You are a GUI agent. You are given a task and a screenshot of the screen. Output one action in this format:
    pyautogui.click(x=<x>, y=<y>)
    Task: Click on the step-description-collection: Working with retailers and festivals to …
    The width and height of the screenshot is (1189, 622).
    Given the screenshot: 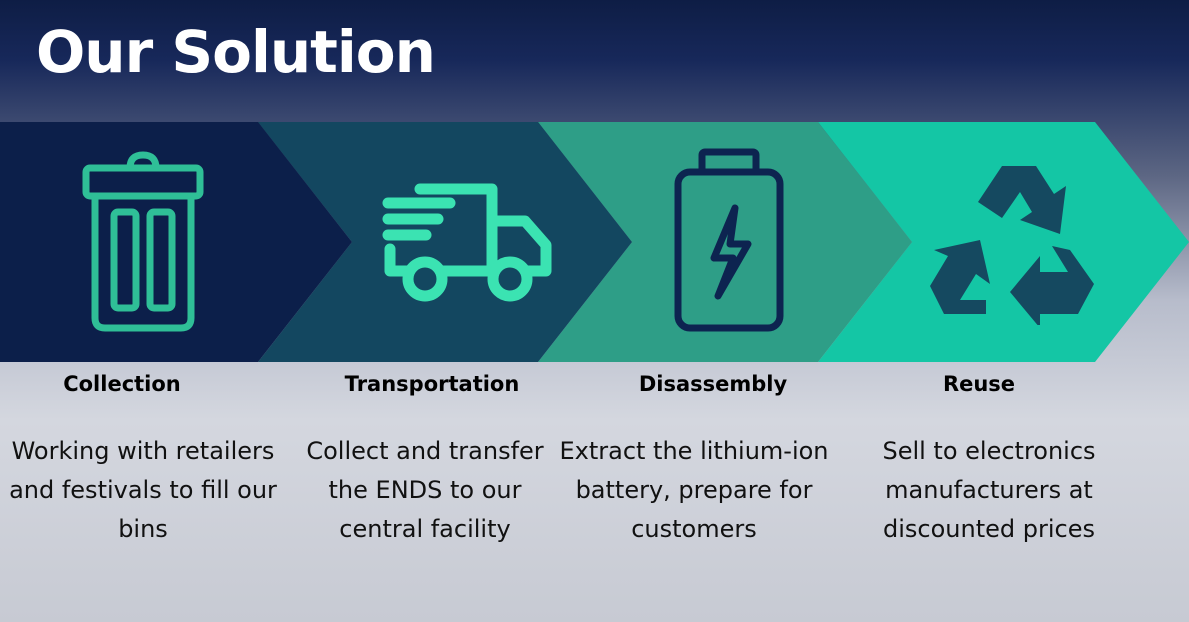 What is the action you would take?
    pyautogui.click(x=143, y=490)
    